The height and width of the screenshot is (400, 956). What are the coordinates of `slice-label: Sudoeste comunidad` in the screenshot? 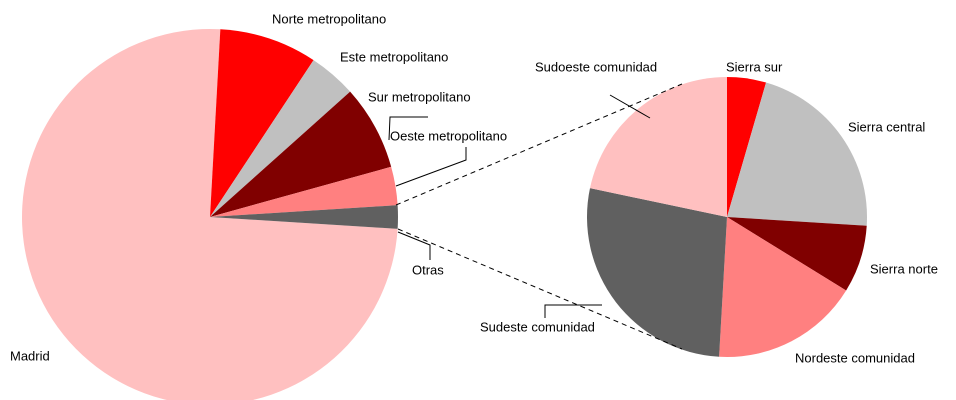 It's located at (596, 66).